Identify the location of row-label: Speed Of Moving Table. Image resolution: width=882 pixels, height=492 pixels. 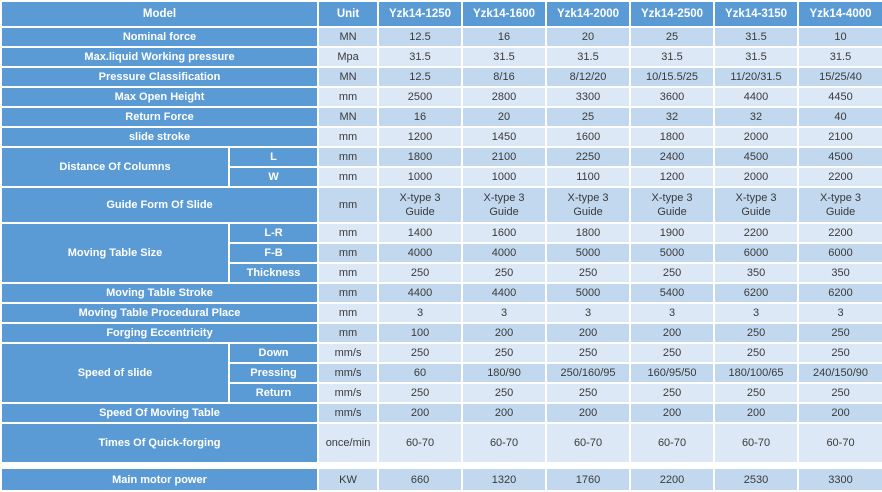
(160, 413).